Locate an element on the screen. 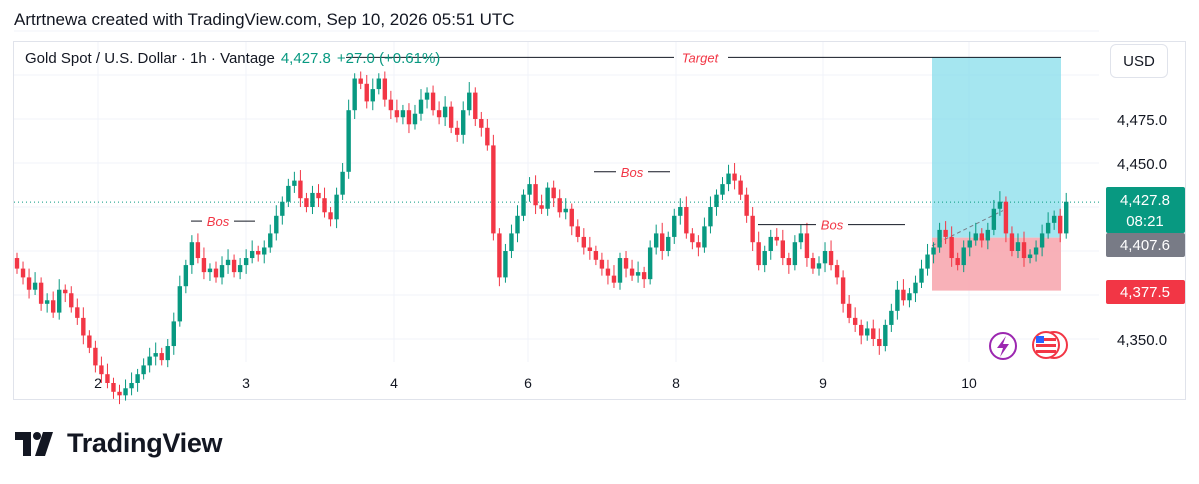 The height and width of the screenshot is (484, 1199). event-badges is located at coordinates (1028, 345).